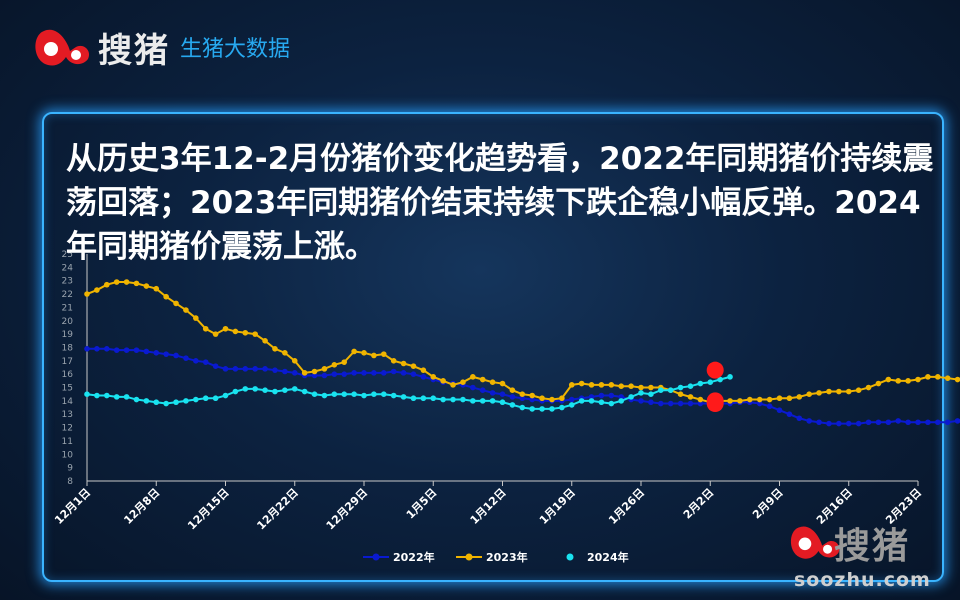 This screenshot has height=600, width=960. I want to click on y-tick-label: 22, so click(67, 295).